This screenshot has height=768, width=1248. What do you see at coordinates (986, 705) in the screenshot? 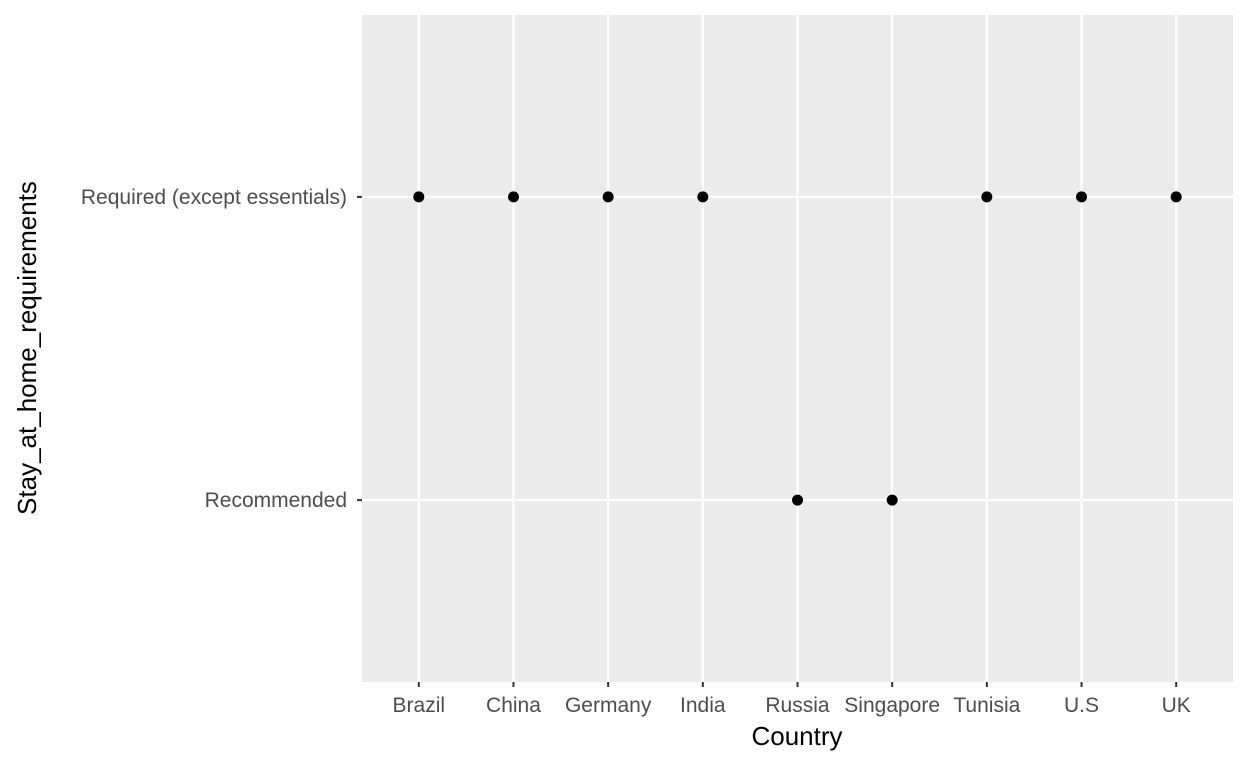
I see `x-tick-label: Tunisia` at bounding box center [986, 705].